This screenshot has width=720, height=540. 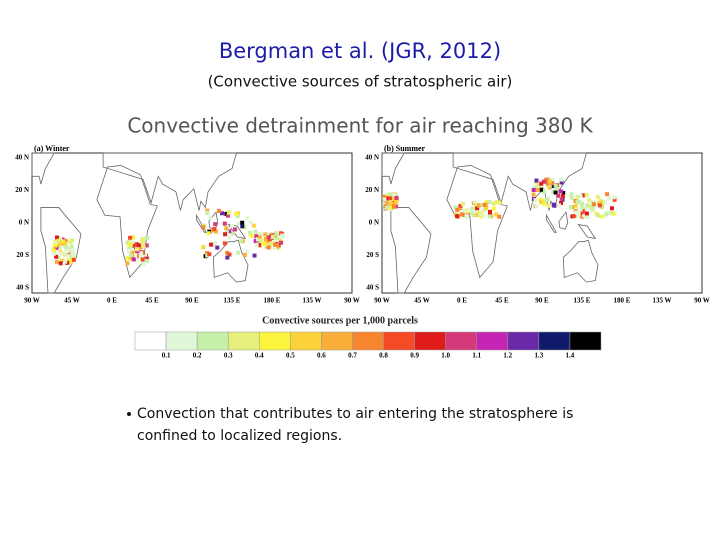 What do you see at coordinates (321, 356) in the screenshot?
I see `colorbar-tick: 0.6` at bounding box center [321, 356].